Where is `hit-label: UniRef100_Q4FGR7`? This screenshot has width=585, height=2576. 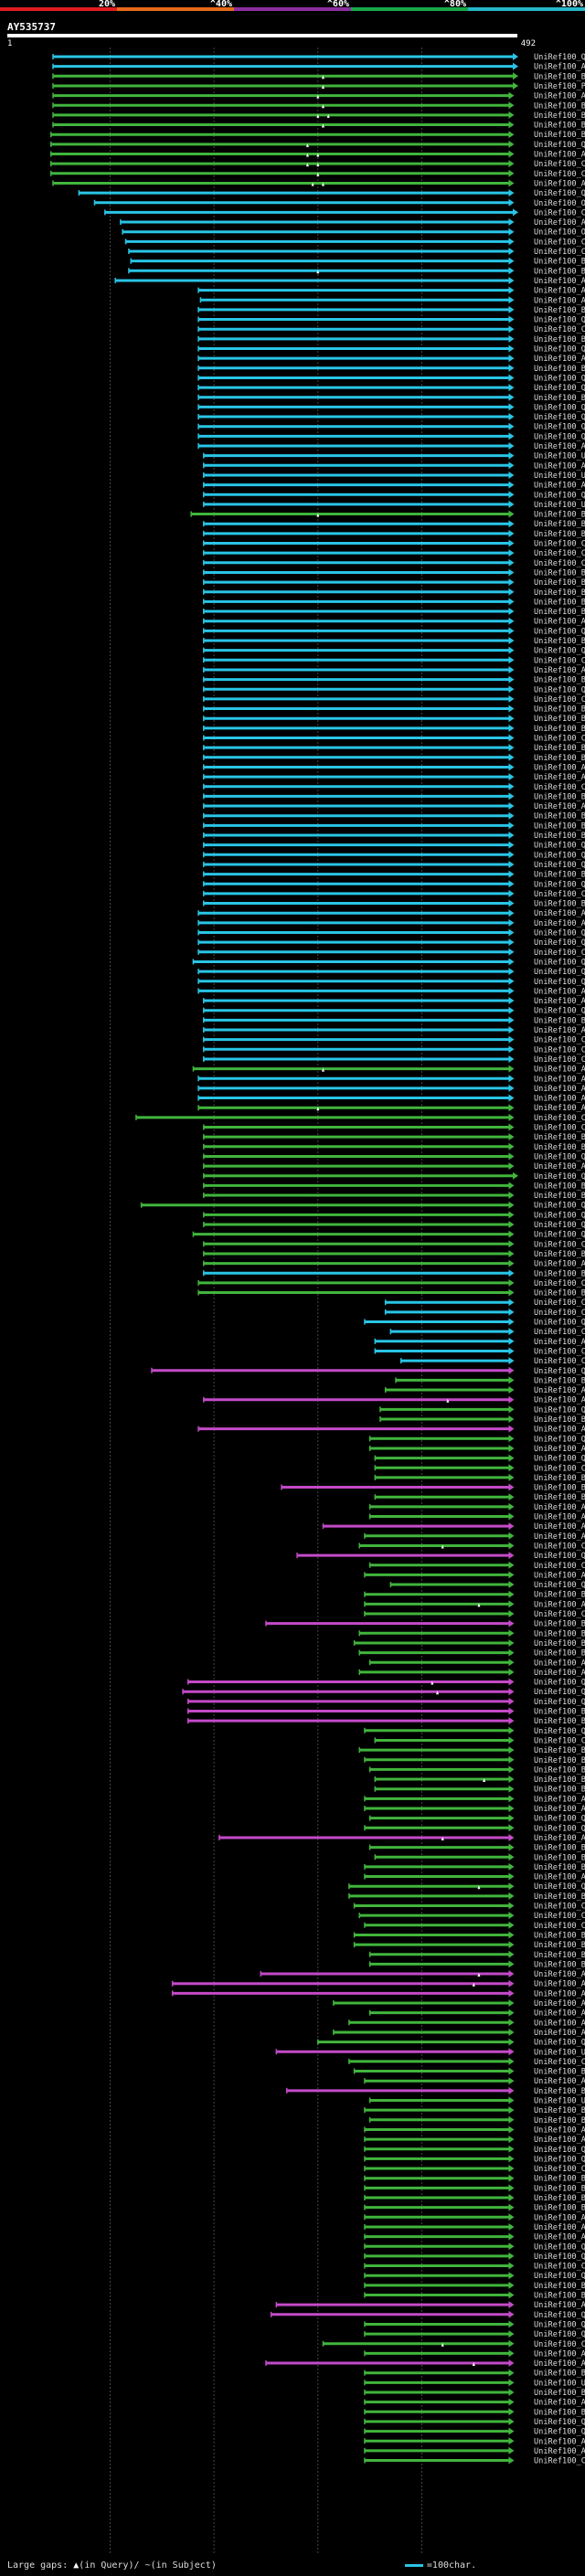
hit-label: UniRef100_Q4FGR7 is located at coordinates (560, 1371).